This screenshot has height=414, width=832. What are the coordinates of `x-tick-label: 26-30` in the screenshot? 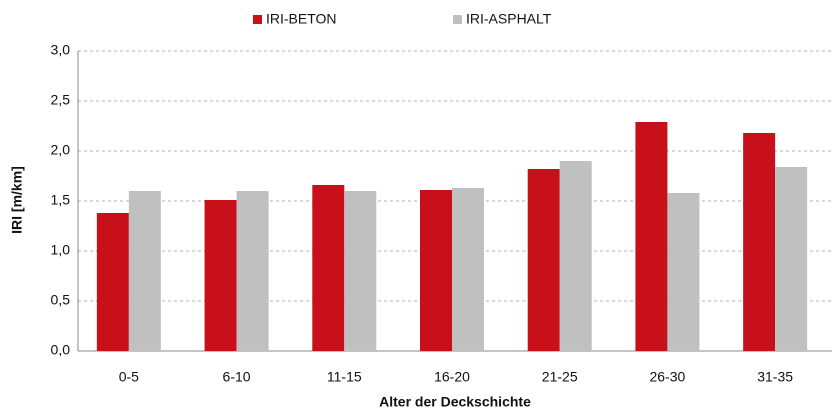 It's located at (668, 377).